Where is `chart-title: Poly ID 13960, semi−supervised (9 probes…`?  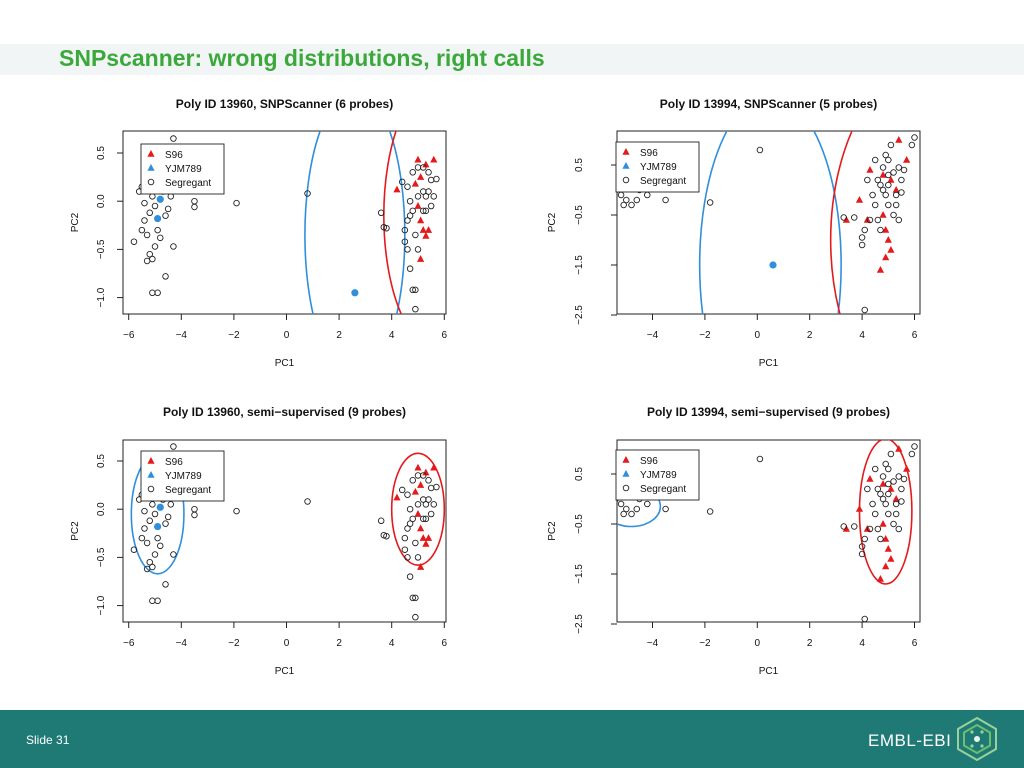 chart-title: Poly ID 13960, semi−supervised (9 probes… is located at coordinates (284, 412).